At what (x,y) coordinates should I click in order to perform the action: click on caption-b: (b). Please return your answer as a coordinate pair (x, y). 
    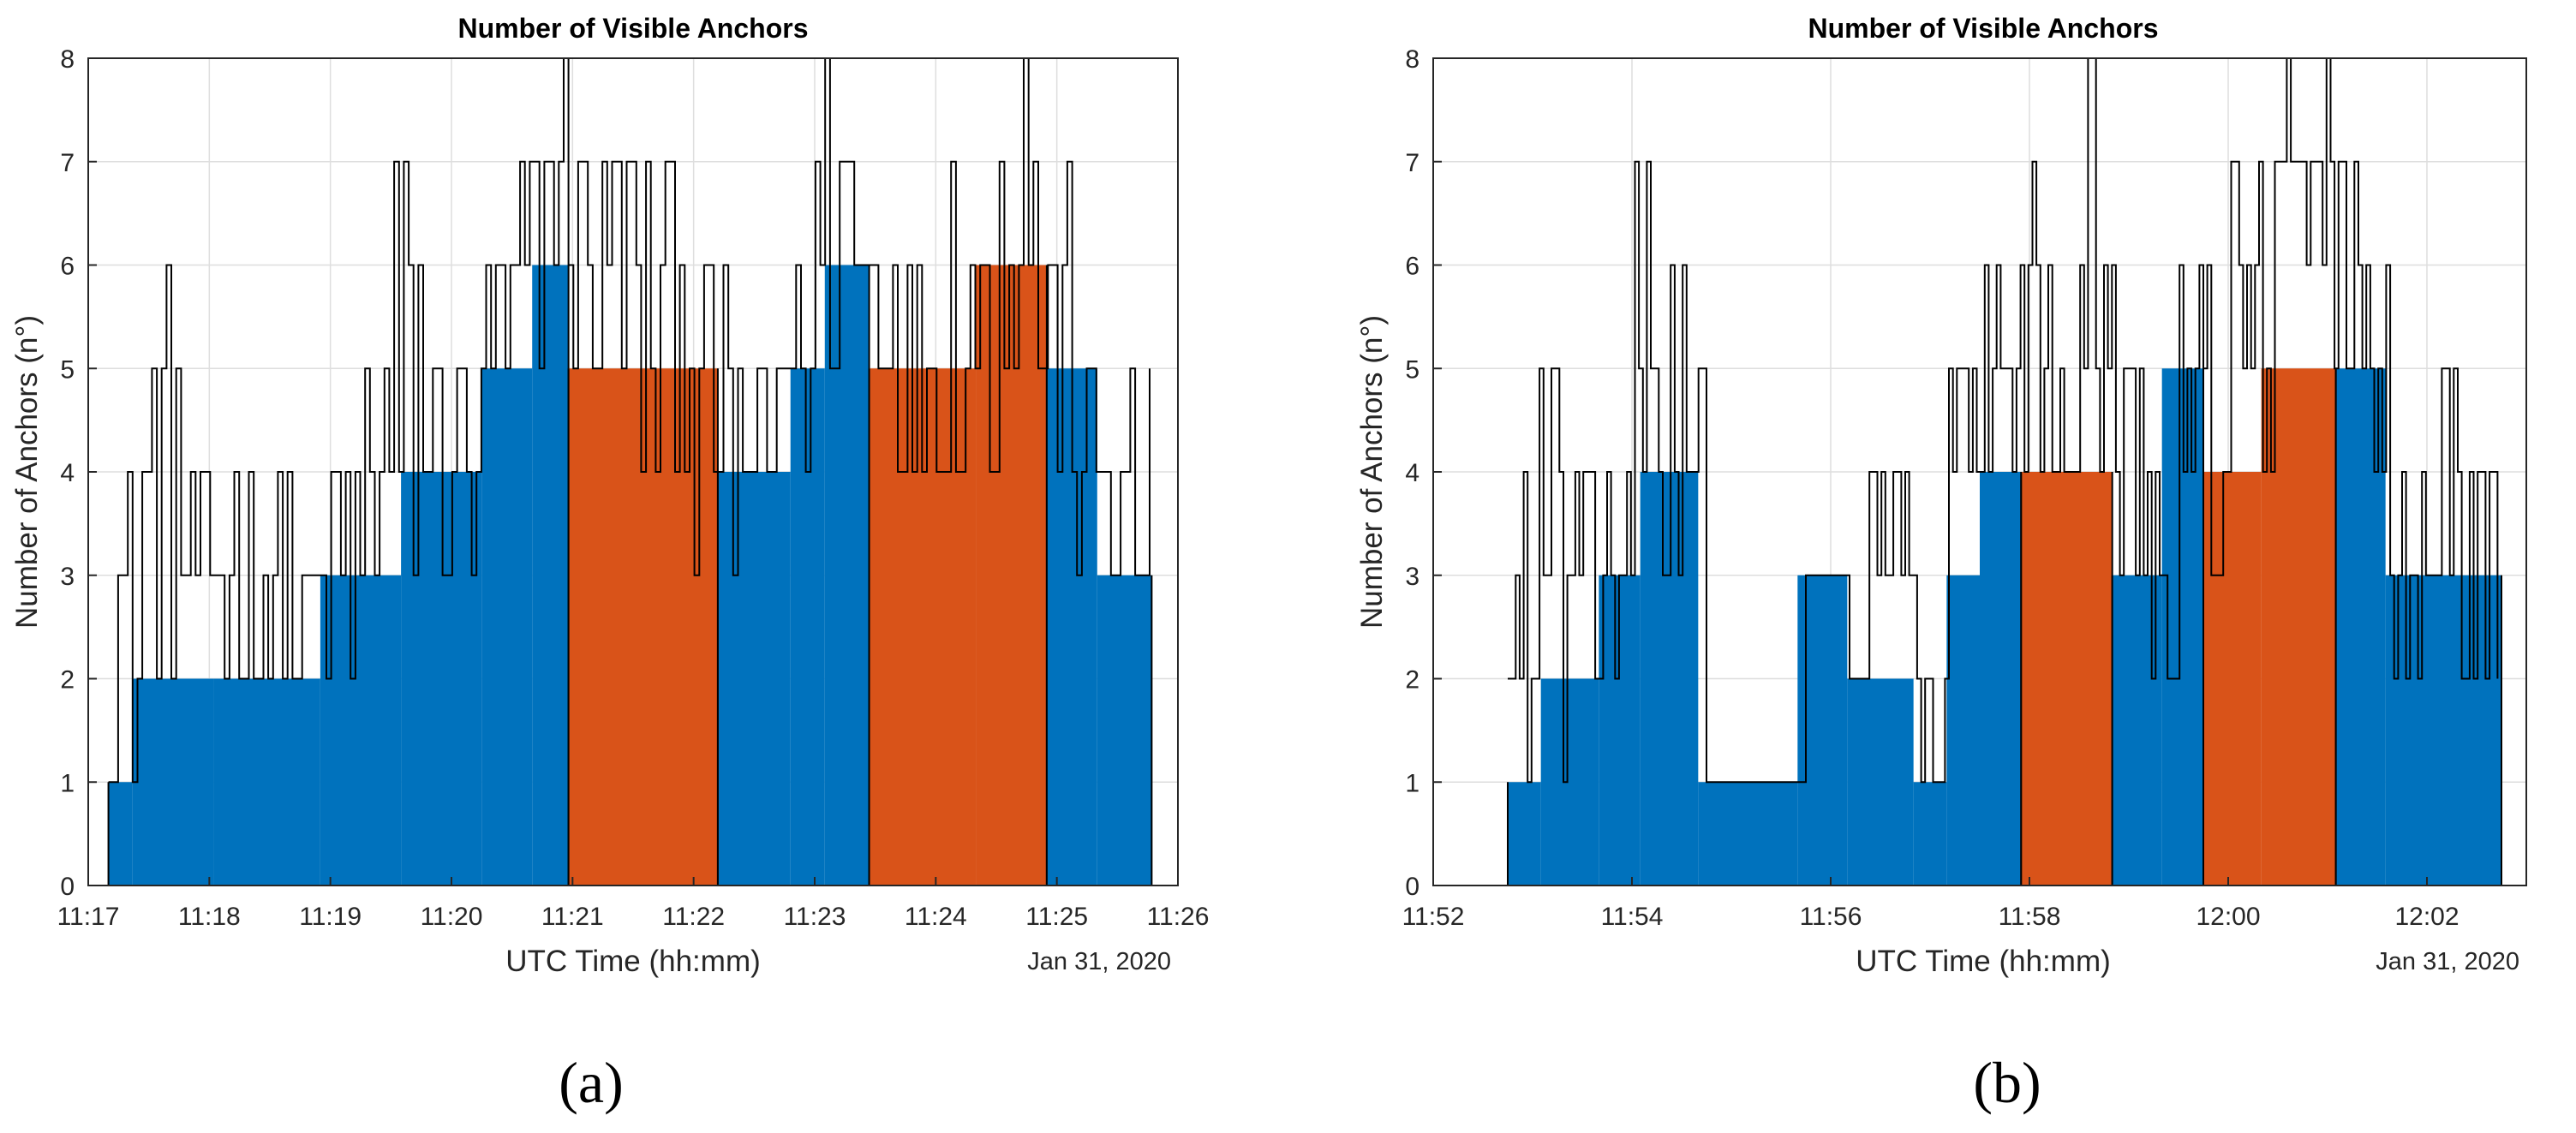
    Looking at the image, I should click on (2007, 1082).